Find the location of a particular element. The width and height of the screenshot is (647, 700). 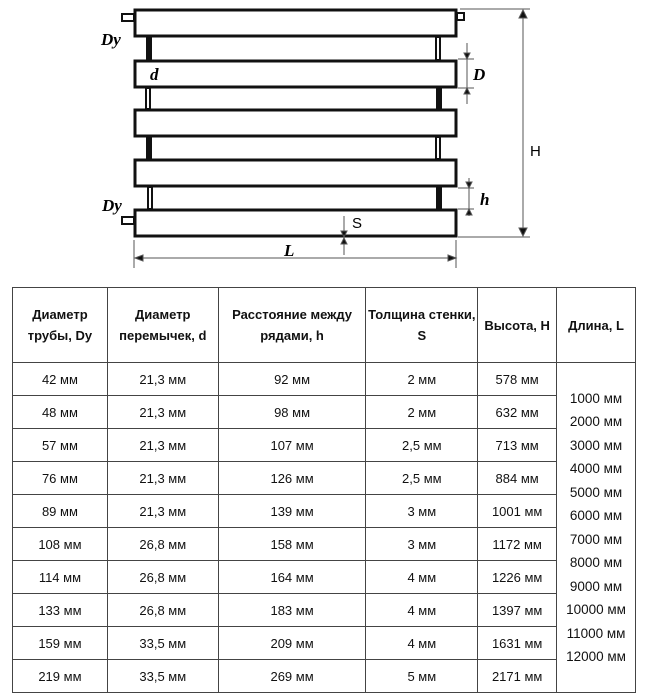

header-dy: Диаметр трубы, Dy is located at coordinates (60, 325).